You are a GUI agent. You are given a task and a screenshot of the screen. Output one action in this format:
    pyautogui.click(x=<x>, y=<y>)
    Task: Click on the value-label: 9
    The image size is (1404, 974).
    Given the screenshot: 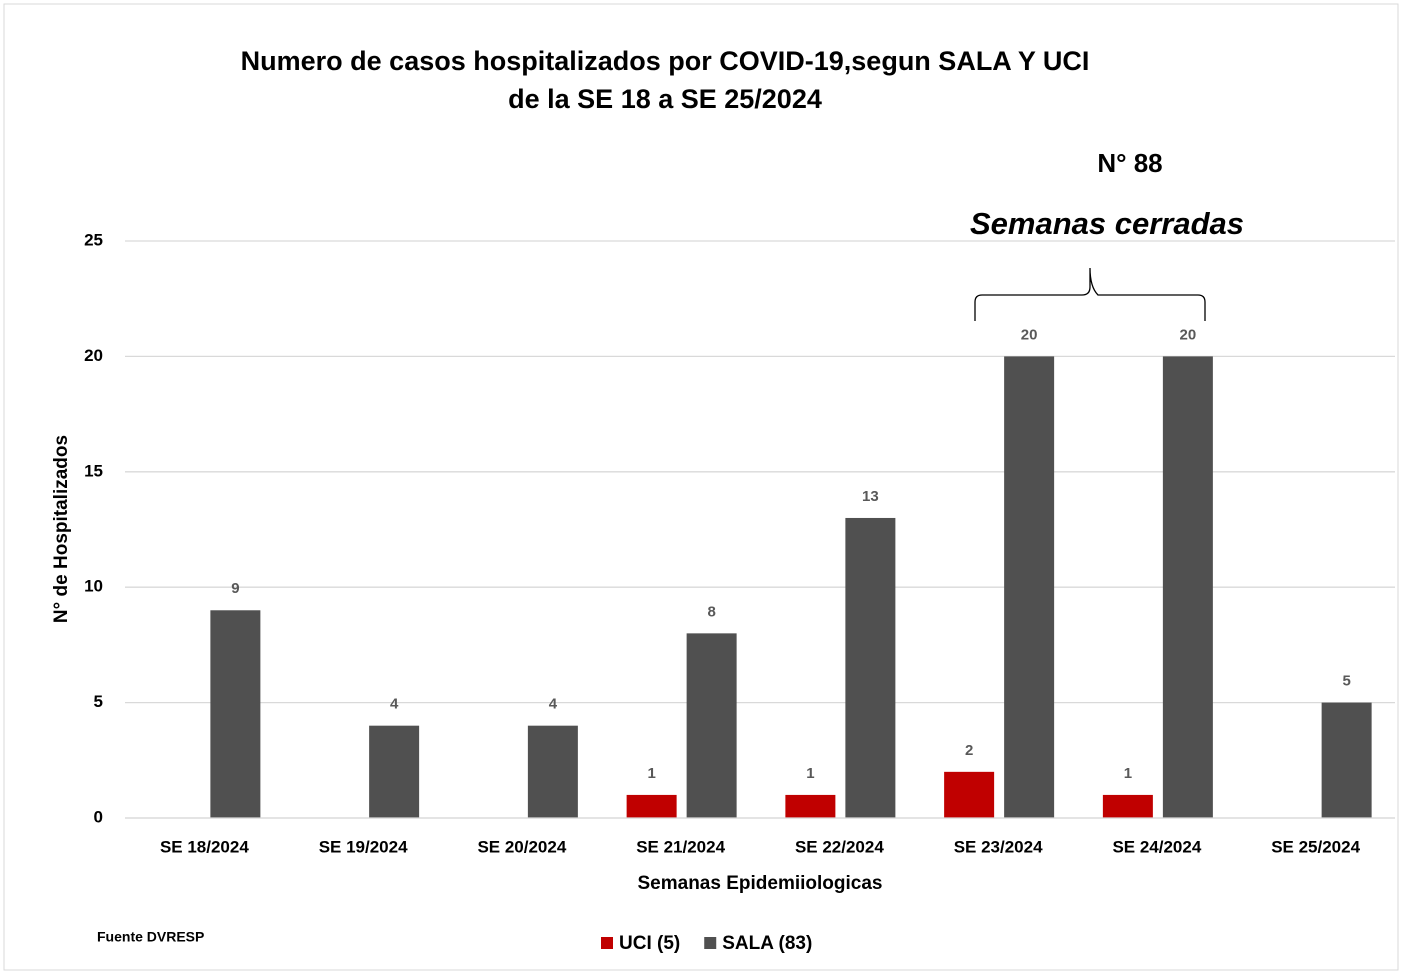 What is the action you would take?
    pyautogui.click(x=235, y=588)
    